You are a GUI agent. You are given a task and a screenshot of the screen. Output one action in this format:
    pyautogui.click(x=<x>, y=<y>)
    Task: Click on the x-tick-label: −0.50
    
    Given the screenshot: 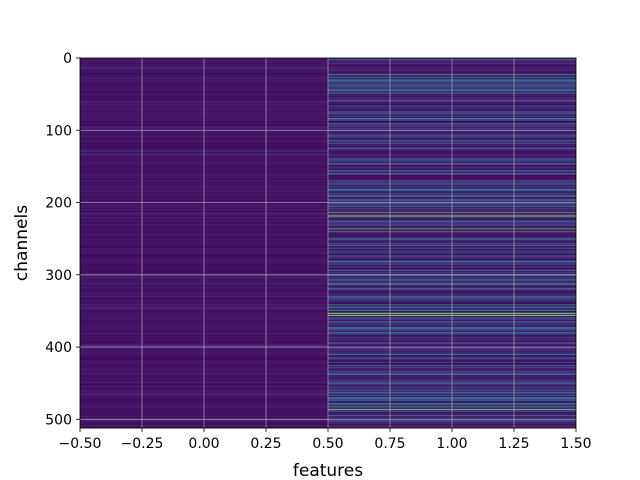 What is the action you would take?
    pyautogui.click(x=80, y=444)
    